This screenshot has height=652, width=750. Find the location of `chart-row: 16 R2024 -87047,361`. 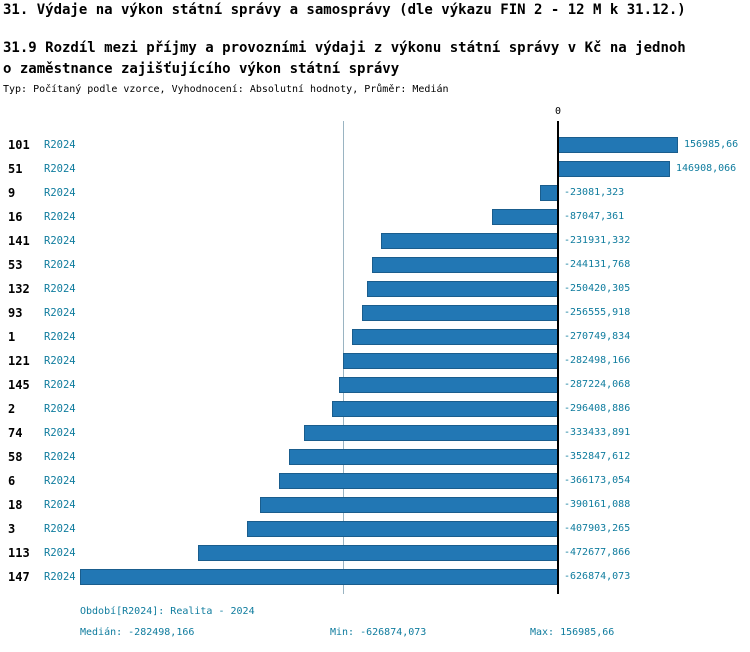

chart-row: 16 R2024 -87047,361 is located at coordinates (375, 217).